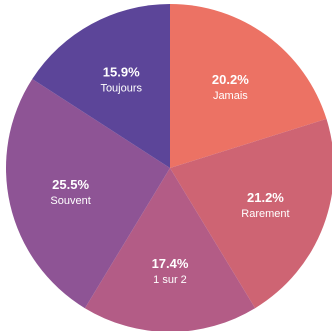 Image resolution: width=332 pixels, height=331 pixels. I want to click on slice-value-label: 25.5%, so click(70, 184).